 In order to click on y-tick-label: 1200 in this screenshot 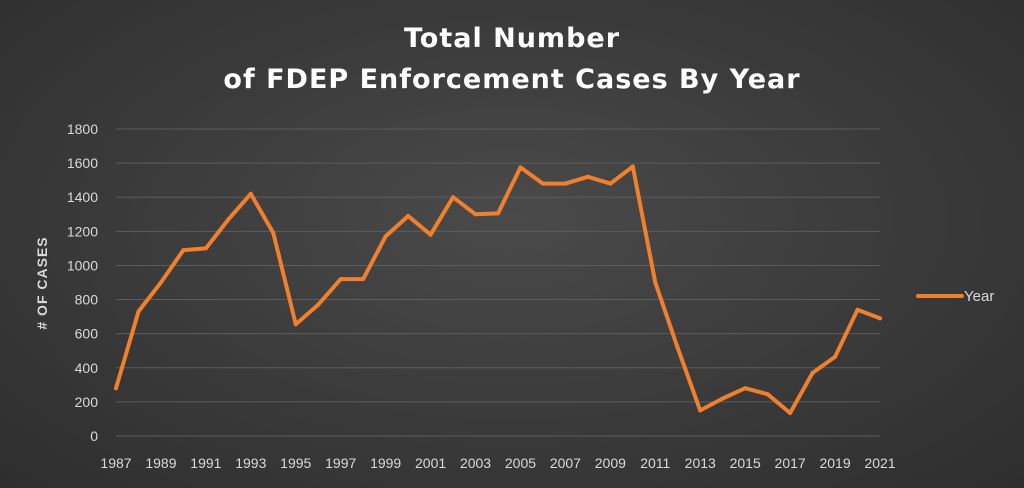, I will do `click(82, 231)`.